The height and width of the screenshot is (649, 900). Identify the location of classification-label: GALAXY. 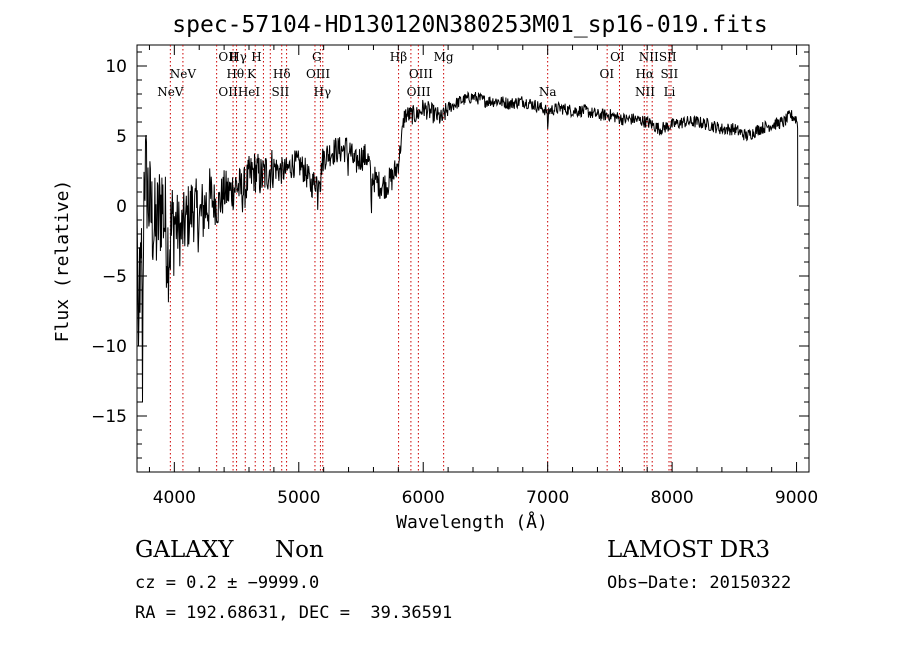
(184, 550).